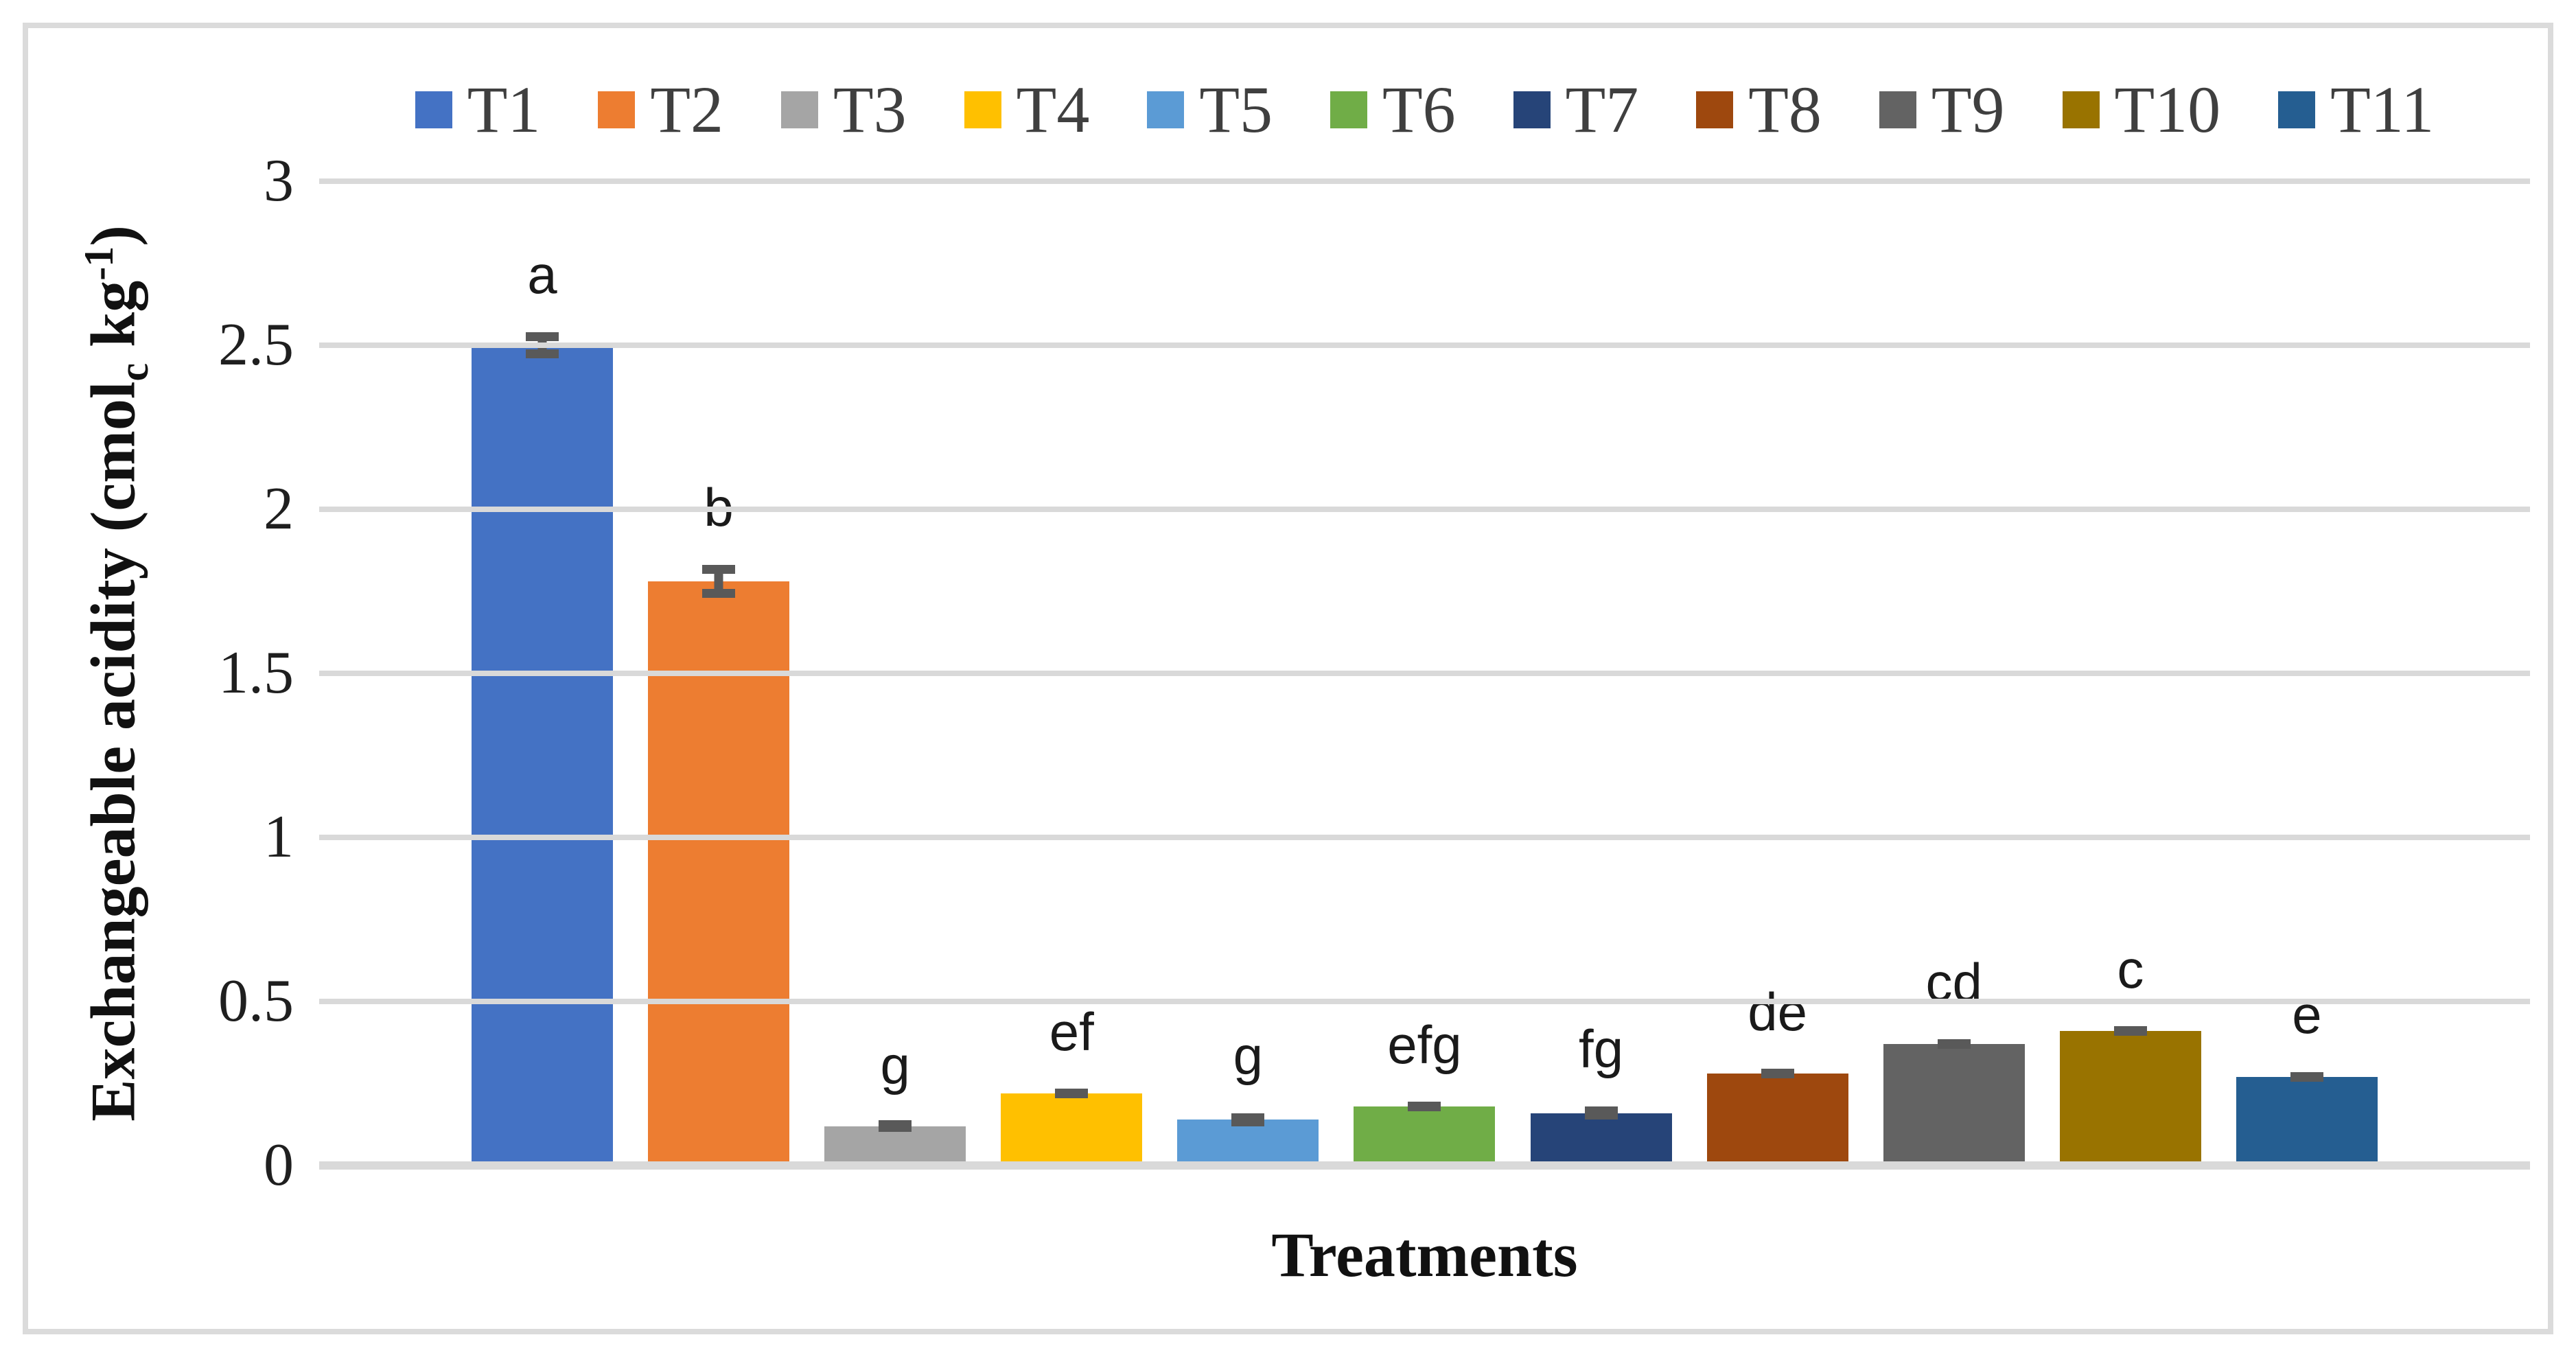 The width and height of the screenshot is (2576, 1357). Describe the element at coordinates (1236, 110) in the screenshot. I see `legend-label-T5: T5` at that location.